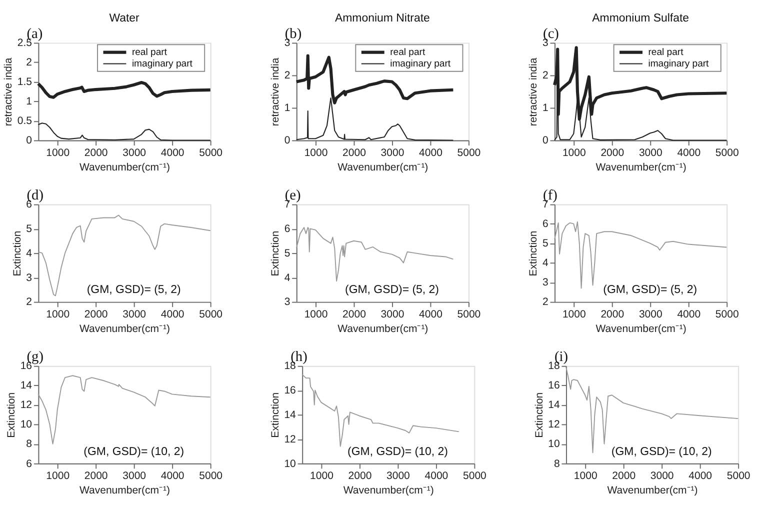 The image size is (762, 516). What do you see at coordinates (641, 18) in the screenshot?
I see `chart-title: Ammonium Sulfate` at bounding box center [641, 18].